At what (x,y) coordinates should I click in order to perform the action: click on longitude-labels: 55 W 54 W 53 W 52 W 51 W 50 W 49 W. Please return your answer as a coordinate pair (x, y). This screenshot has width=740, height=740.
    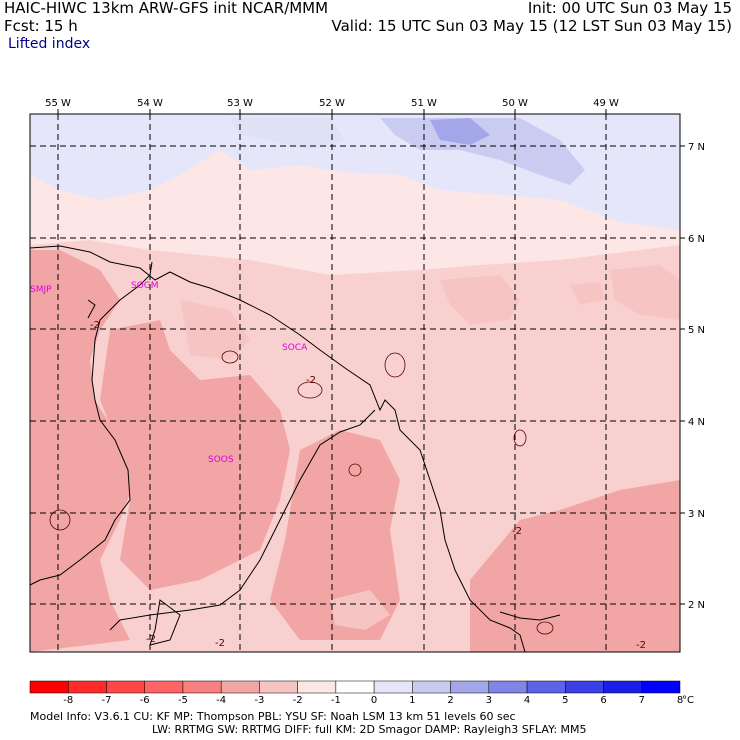
    Looking at the image, I should click on (332, 103).